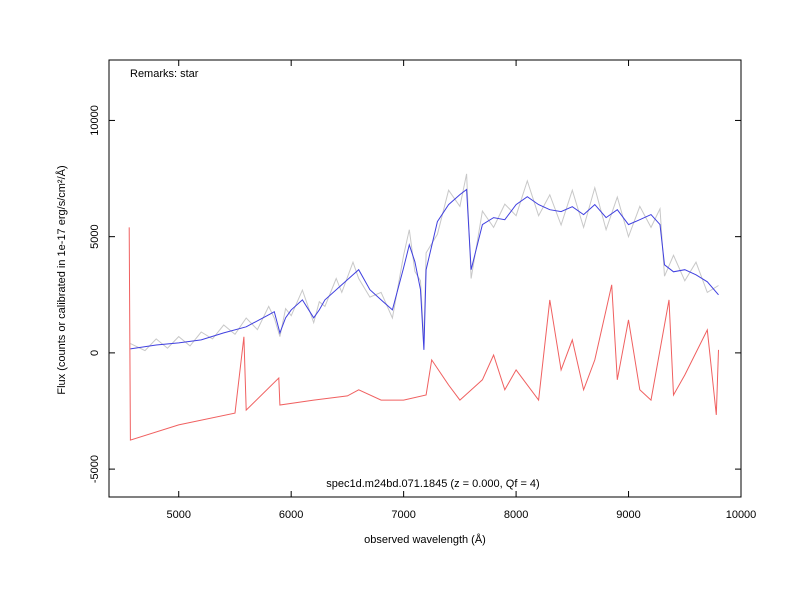 The image size is (800, 605). Describe the element at coordinates (95, 236) in the screenshot. I see `y-tick-label: 5000` at that location.